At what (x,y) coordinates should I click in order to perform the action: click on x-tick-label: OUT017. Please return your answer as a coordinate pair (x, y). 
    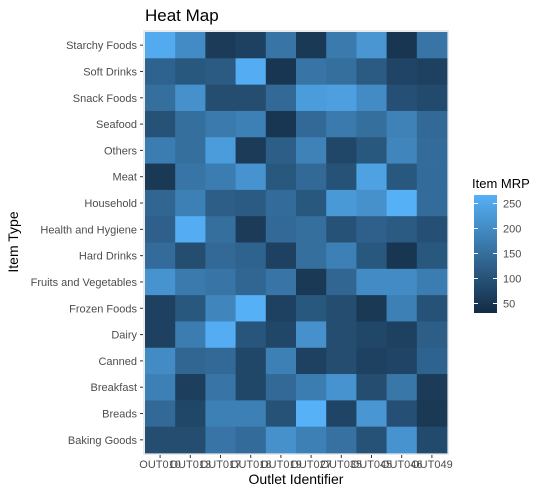
    Looking at the image, I should click on (221, 465).